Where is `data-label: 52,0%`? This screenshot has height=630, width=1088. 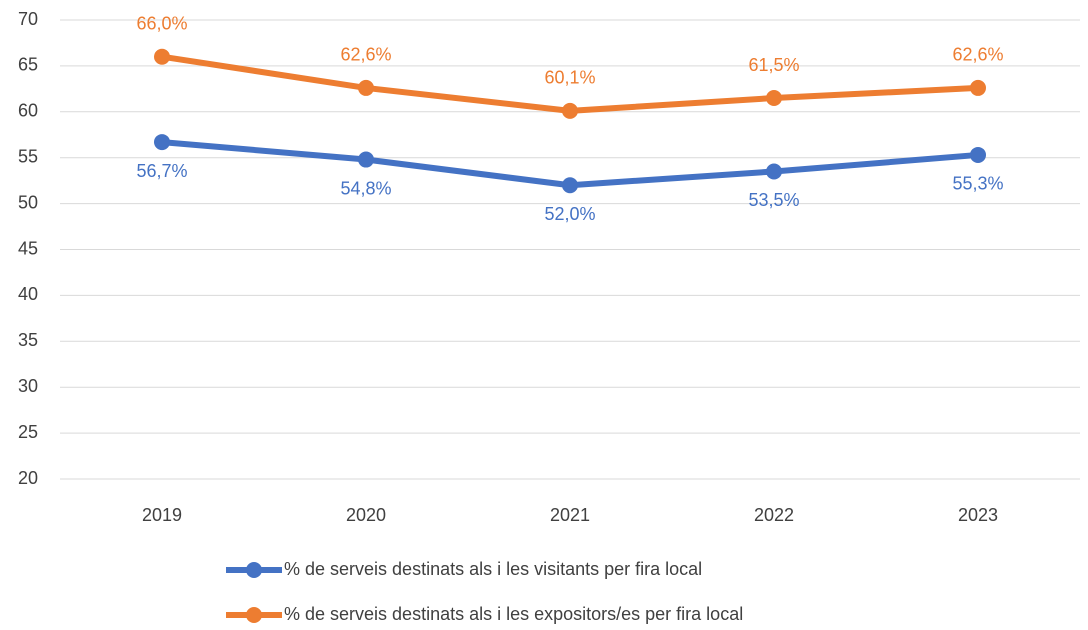
data-label: 52,0% is located at coordinates (569, 214).